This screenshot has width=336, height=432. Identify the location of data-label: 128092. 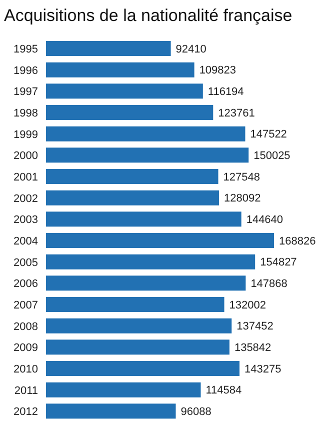
(242, 198).